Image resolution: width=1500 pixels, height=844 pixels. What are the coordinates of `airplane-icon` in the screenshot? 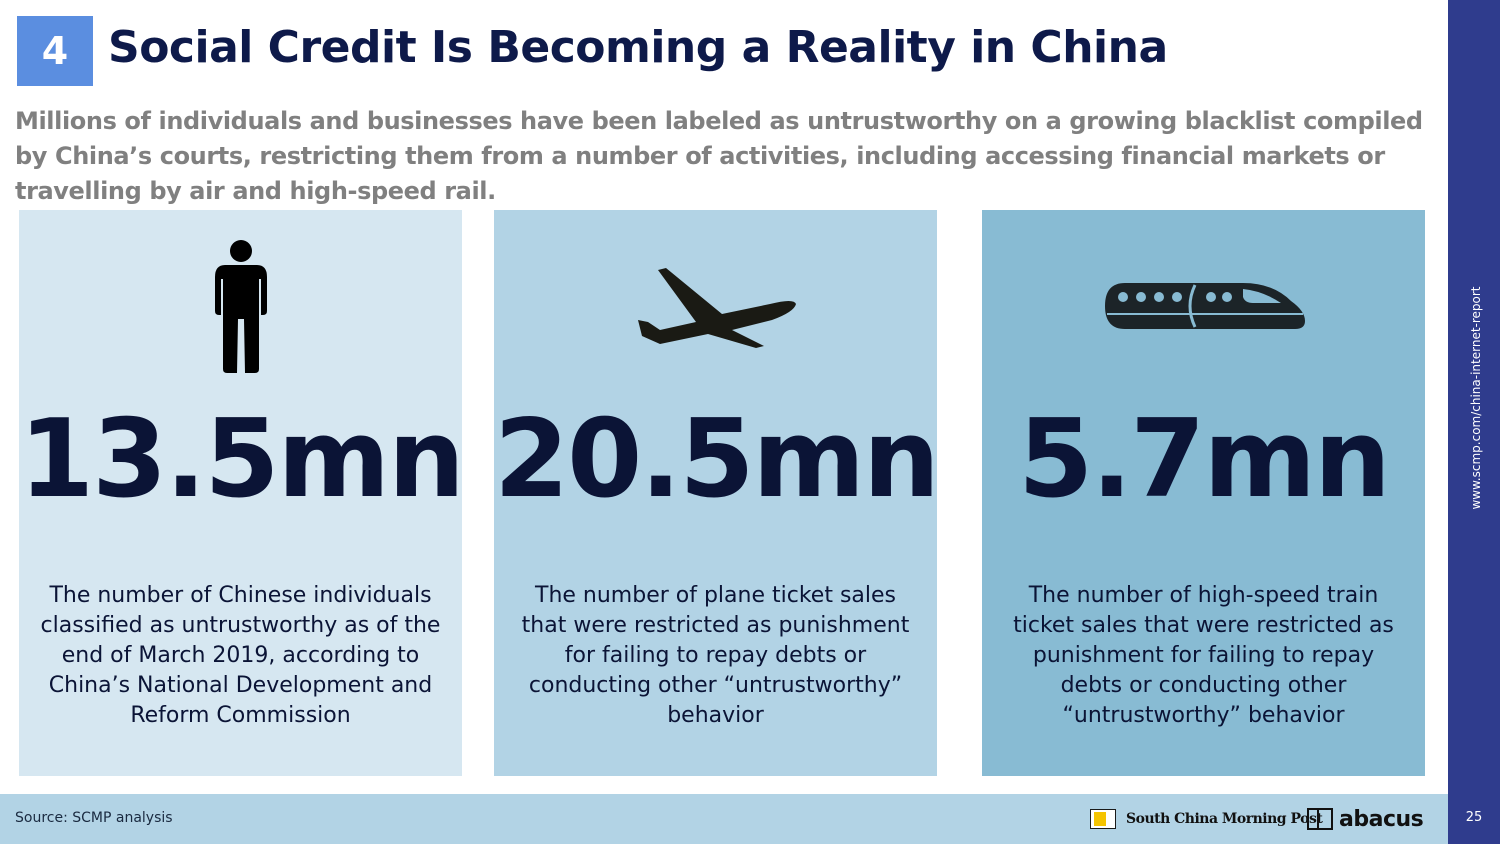 It's located at (715, 306).